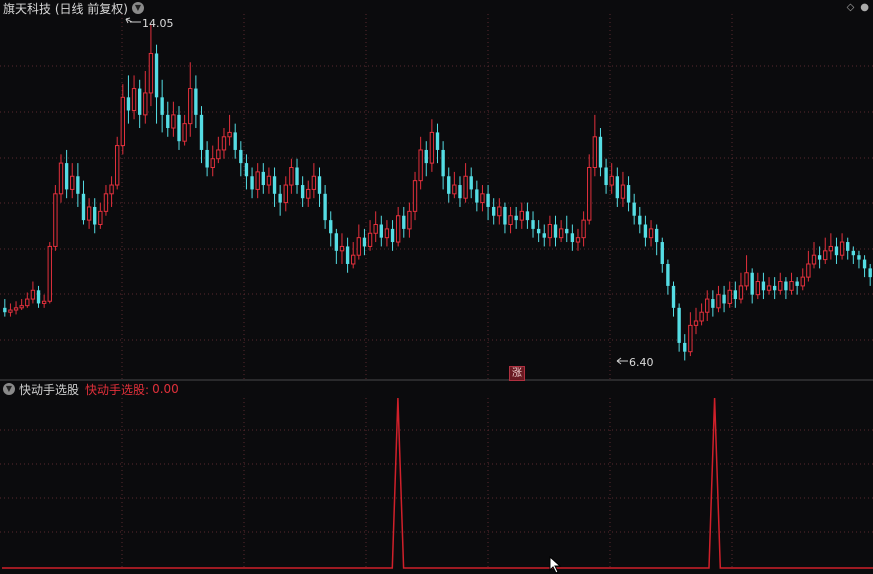  Describe the element at coordinates (158, 23) in the screenshot. I see `high-price-label: 14.05` at that location.